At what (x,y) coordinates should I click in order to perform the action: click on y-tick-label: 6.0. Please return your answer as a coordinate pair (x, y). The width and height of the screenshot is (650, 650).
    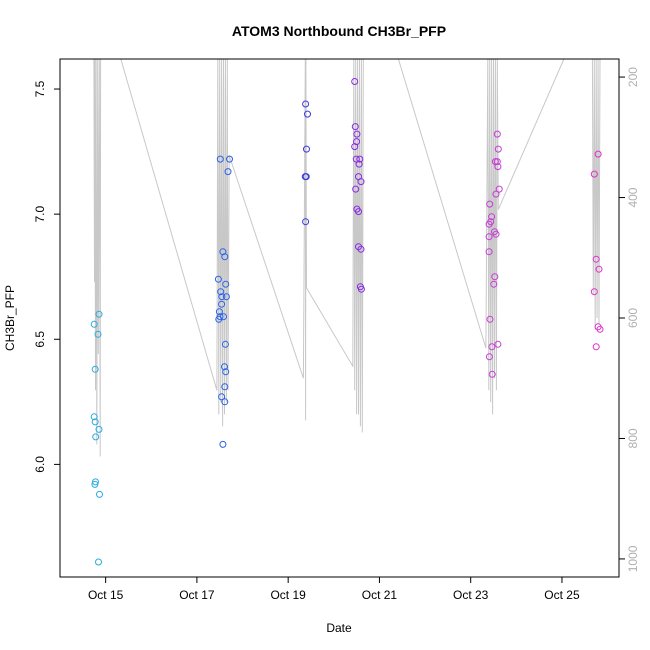
    Looking at the image, I should click on (40, 464).